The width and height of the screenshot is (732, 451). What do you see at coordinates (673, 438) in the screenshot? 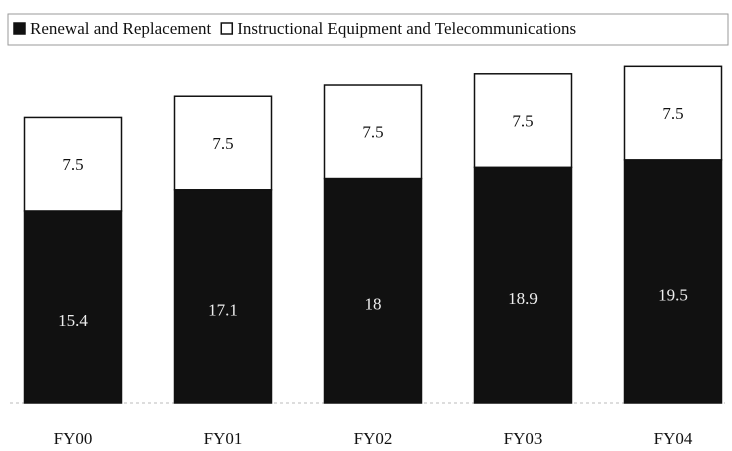
I see `x-tick-label: FY04` at bounding box center [673, 438].